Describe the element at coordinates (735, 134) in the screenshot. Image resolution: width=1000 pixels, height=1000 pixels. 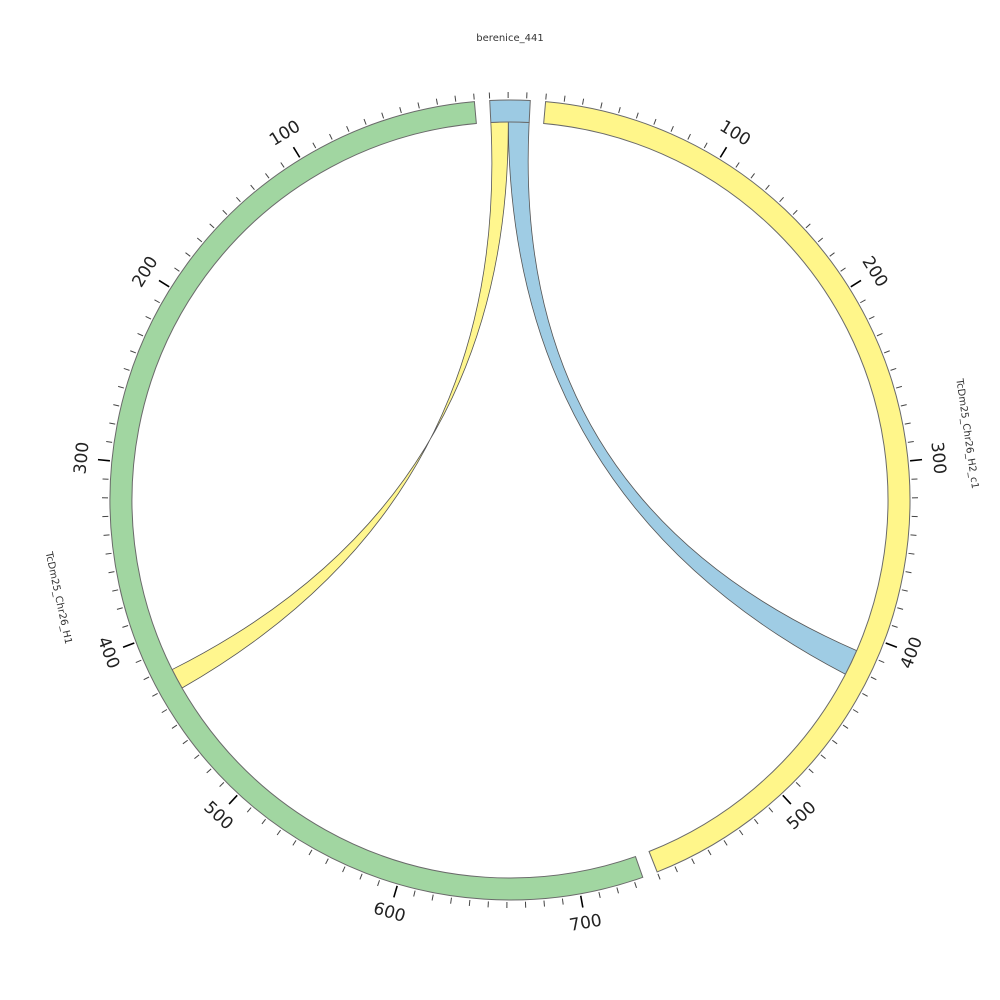
I see `tick-label: 100` at that location.